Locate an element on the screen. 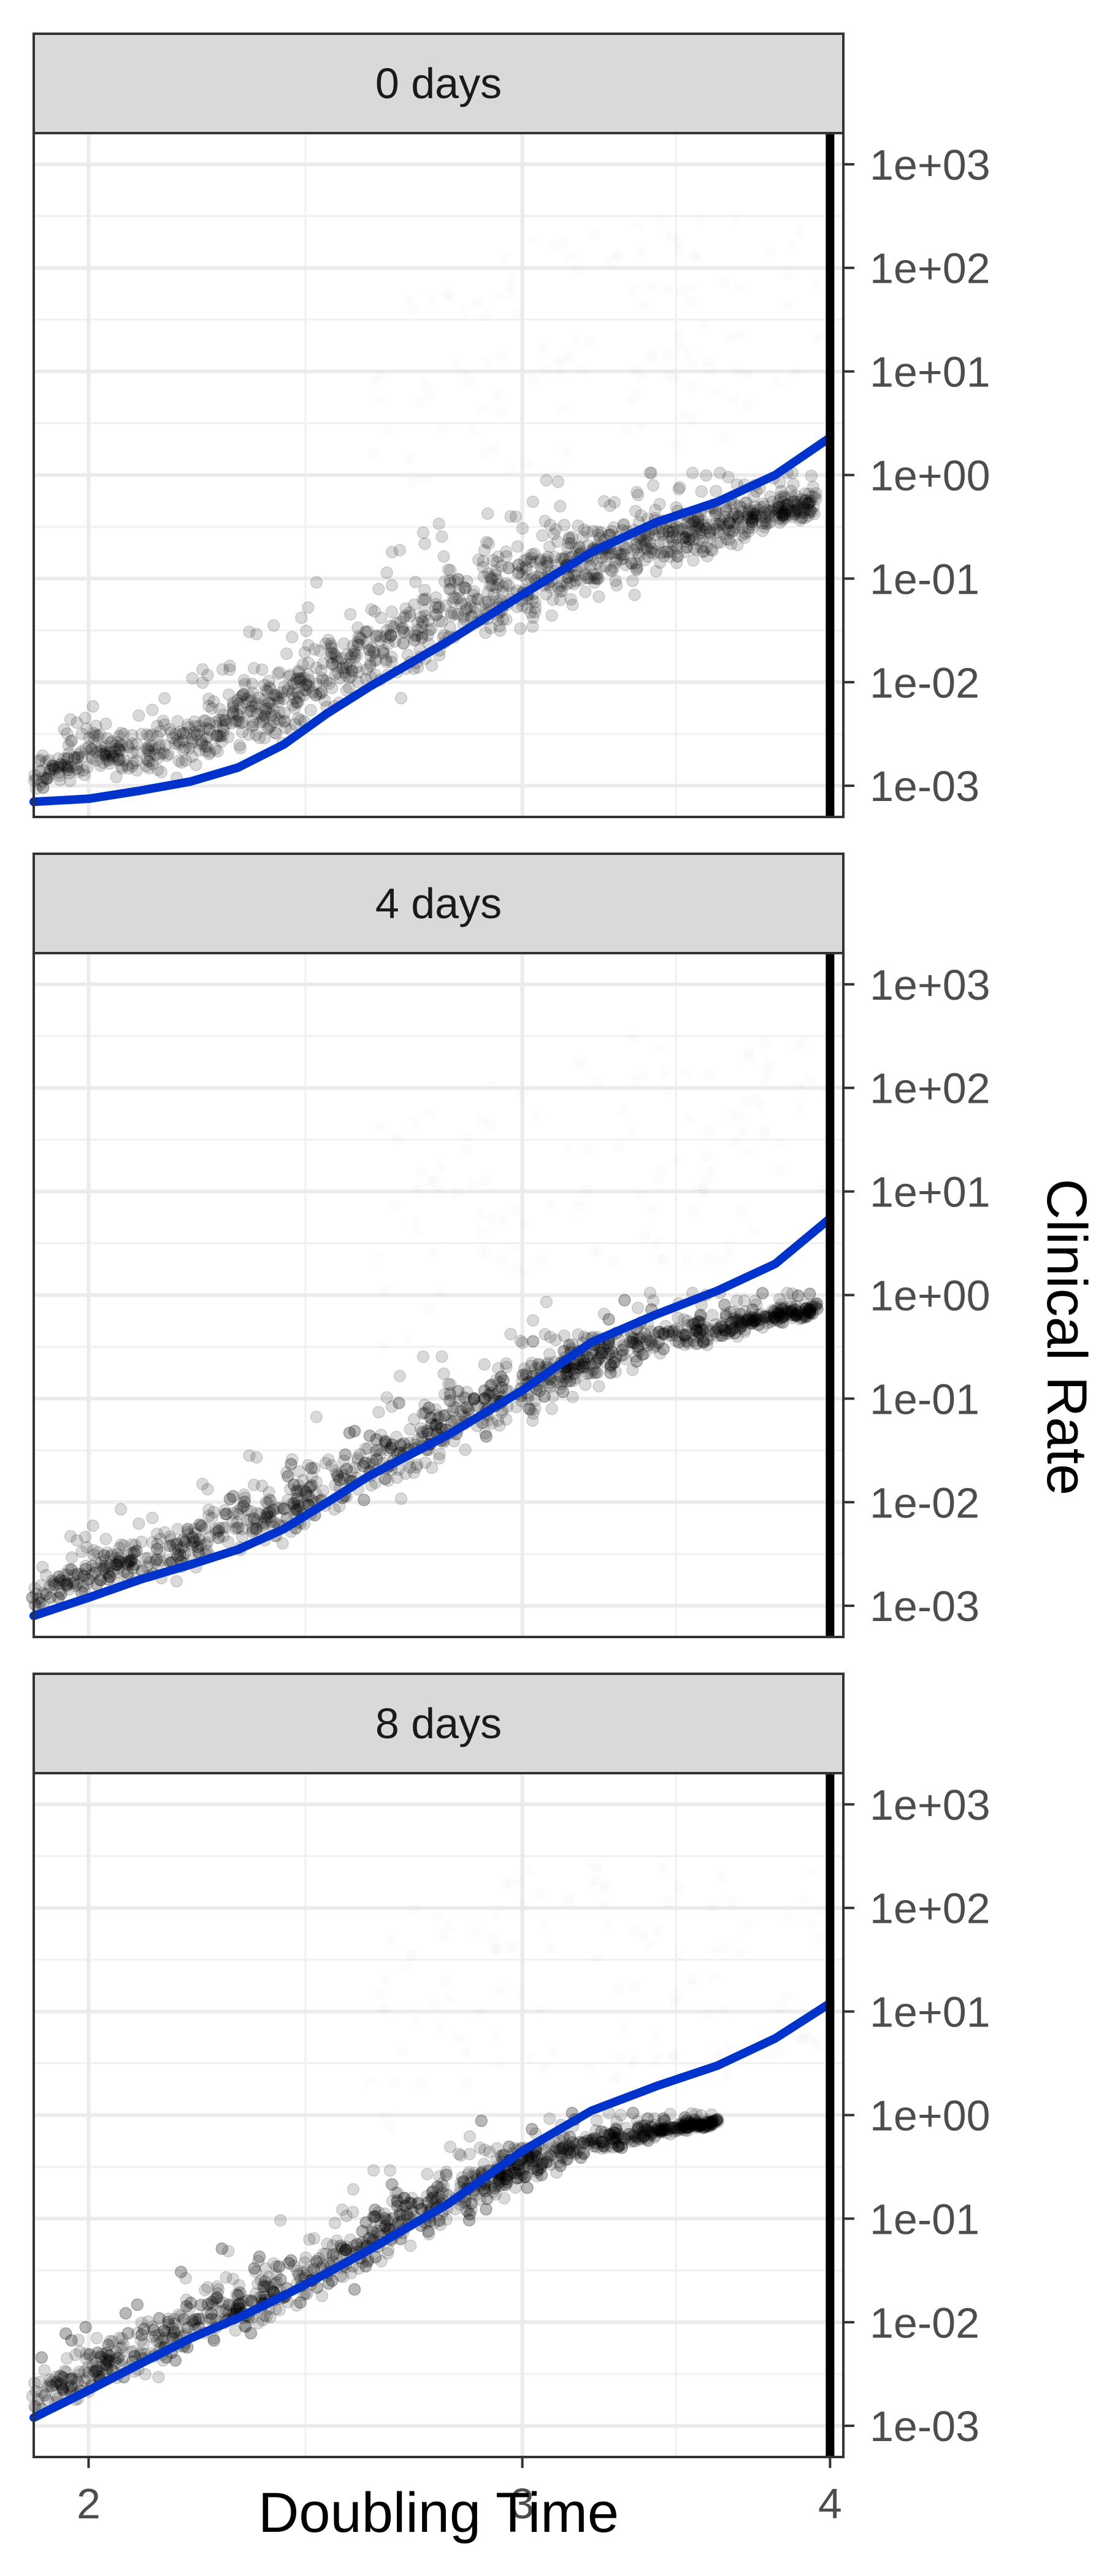 Image resolution: width=1104 pixels, height=2576 pixels. x-tick-label: 2 is located at coordinates (89, 2504).